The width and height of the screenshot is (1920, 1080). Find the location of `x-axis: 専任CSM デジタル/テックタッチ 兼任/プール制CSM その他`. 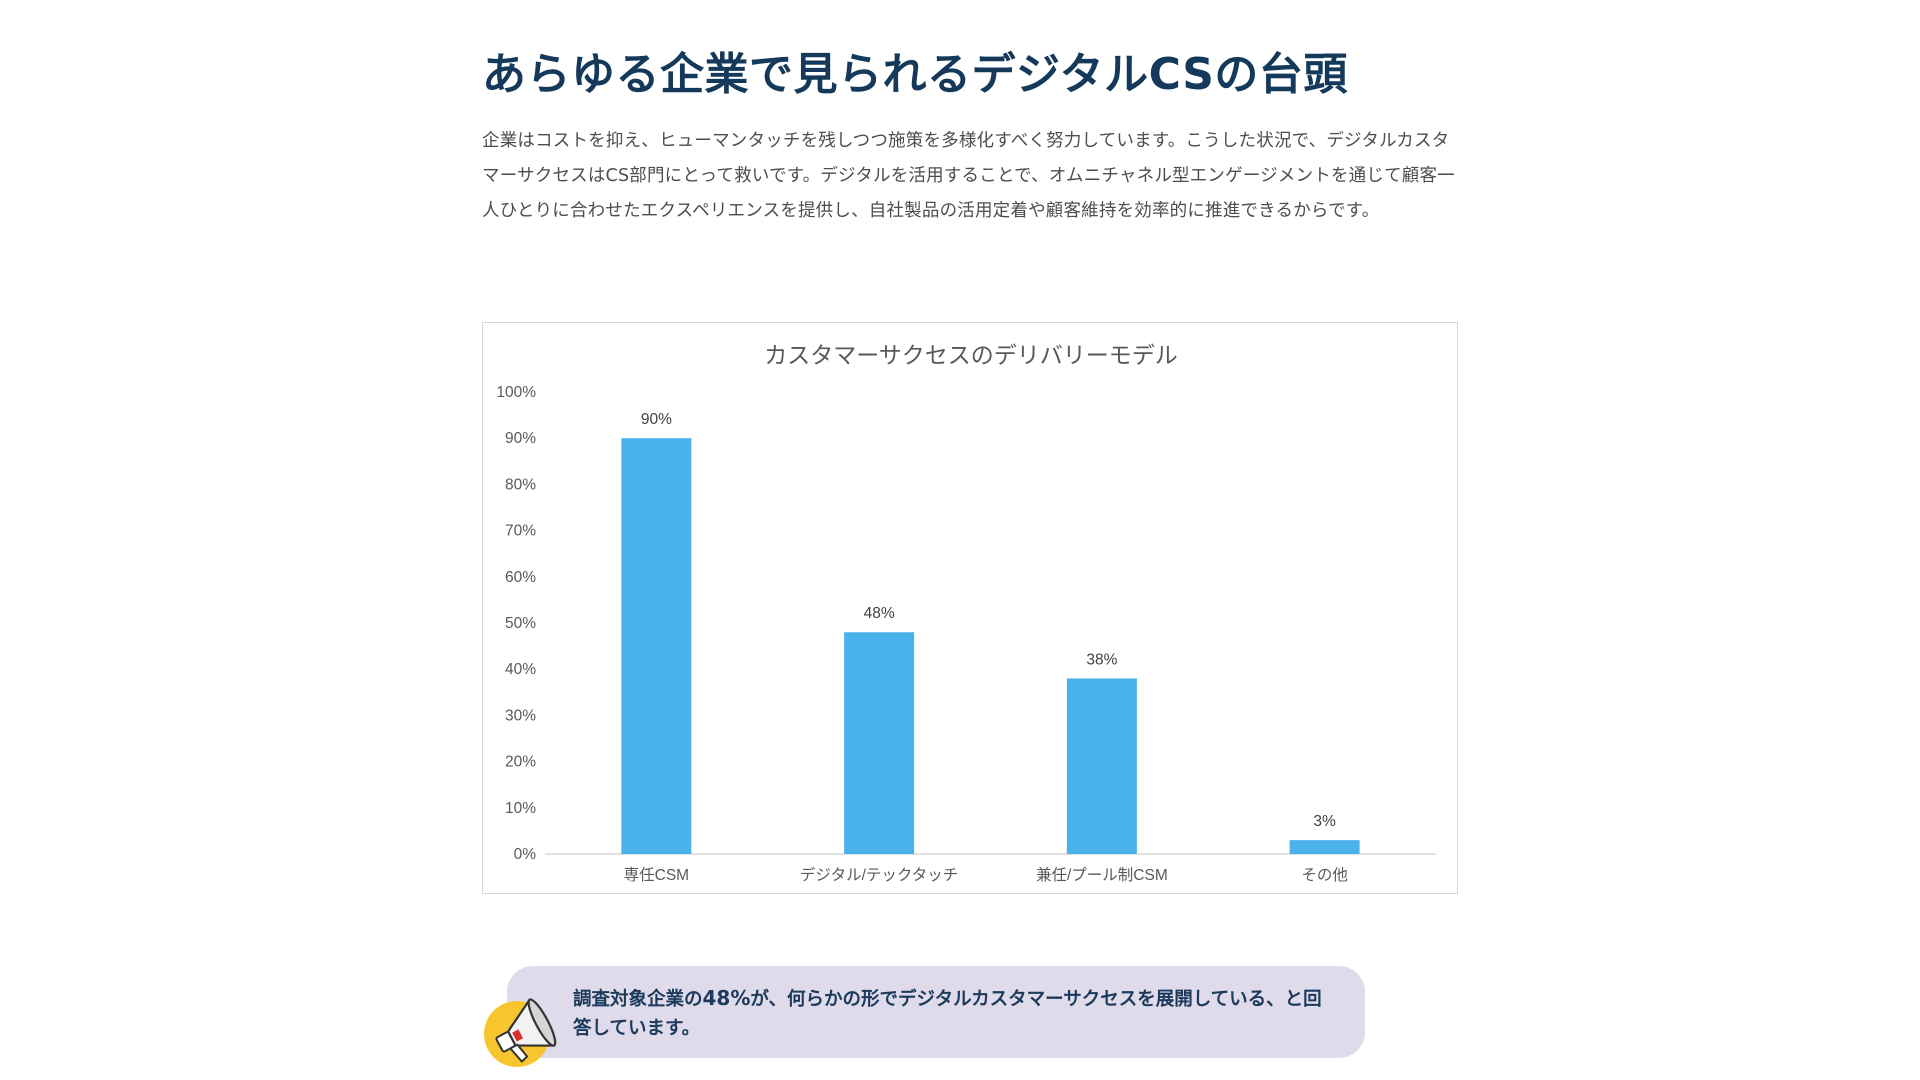

x-axis: 専任CSM デジタル/テックタッチ 兼任/プール制CSM その他 is located at coordinates (986, 874).